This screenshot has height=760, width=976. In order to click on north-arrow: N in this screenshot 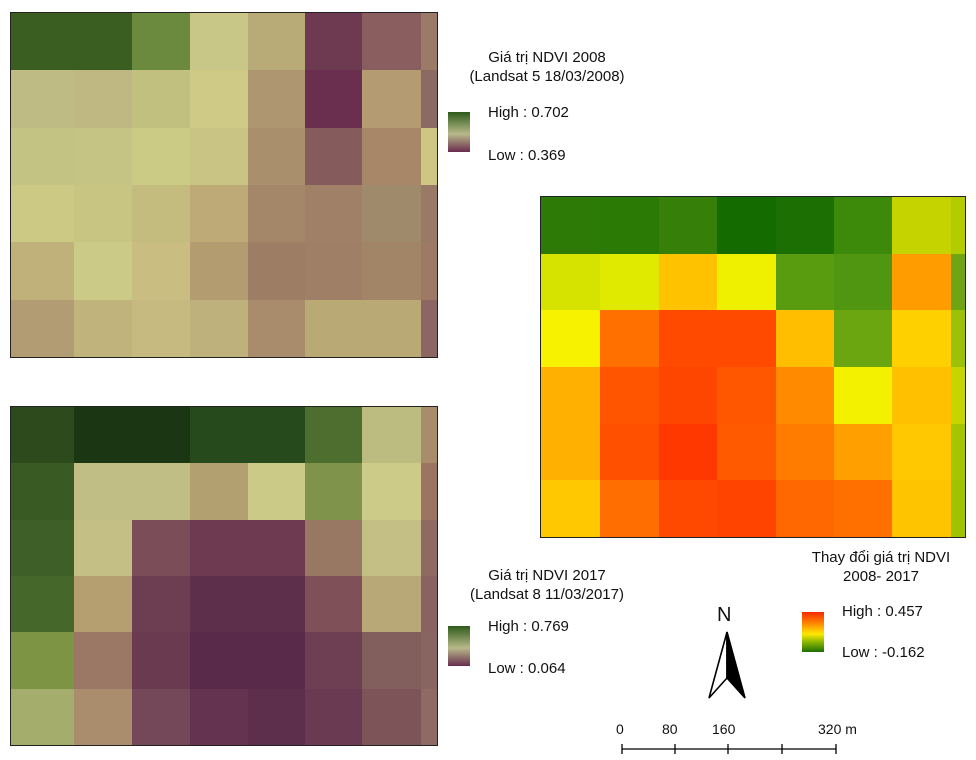, I will do `click(728, 653)`.